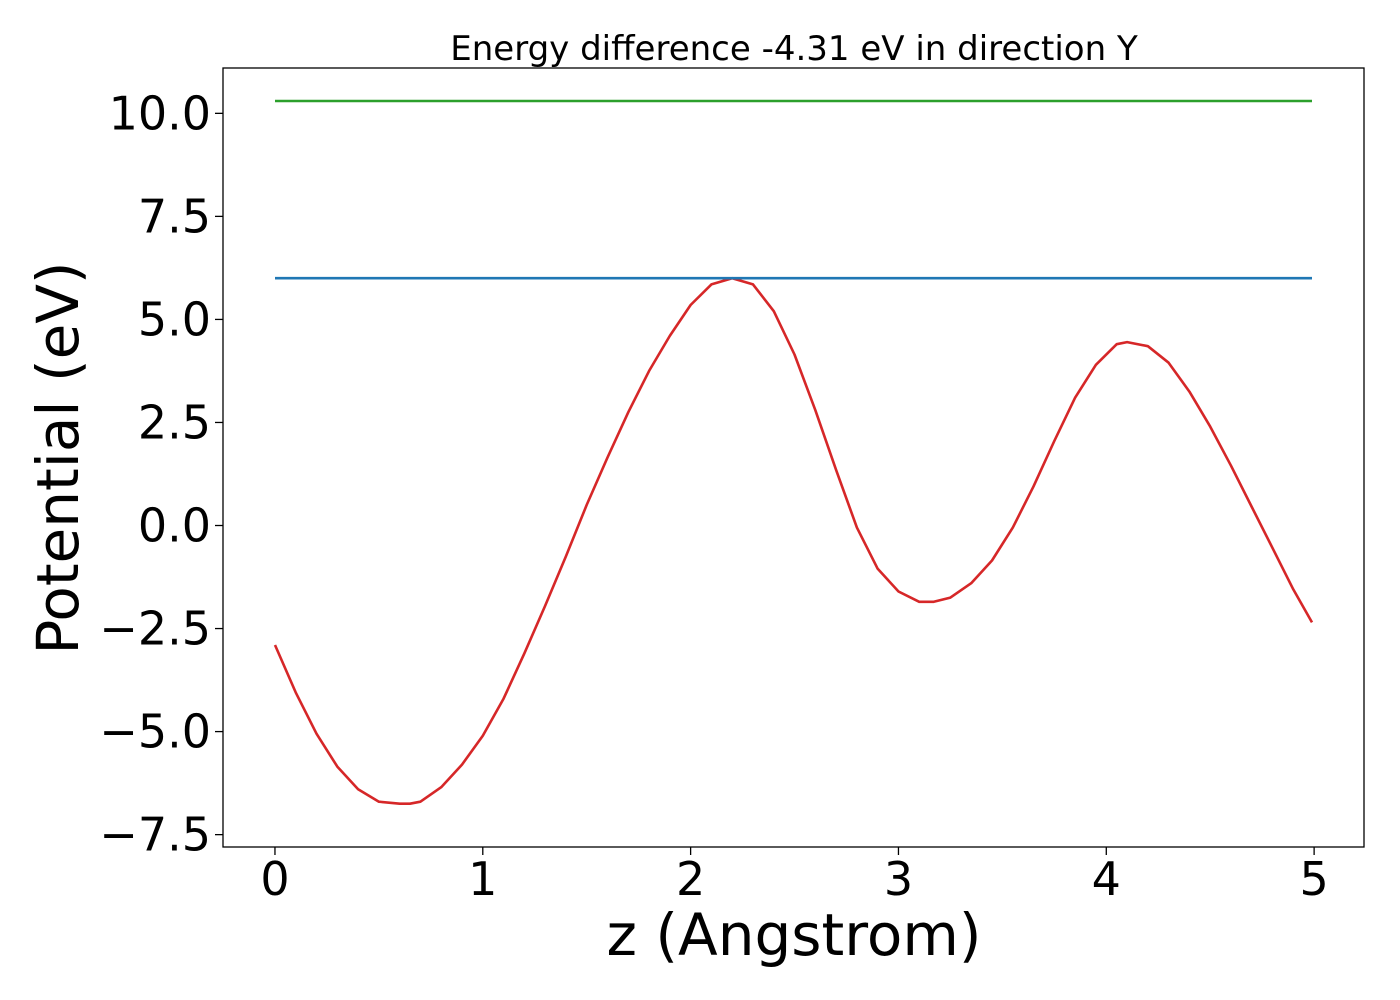 The height and width of the screenshot is (1000, 1400). Describe the element at coordinates (174, 319) in the screenshot. I see `y-tick-label: 5.0` at that location.